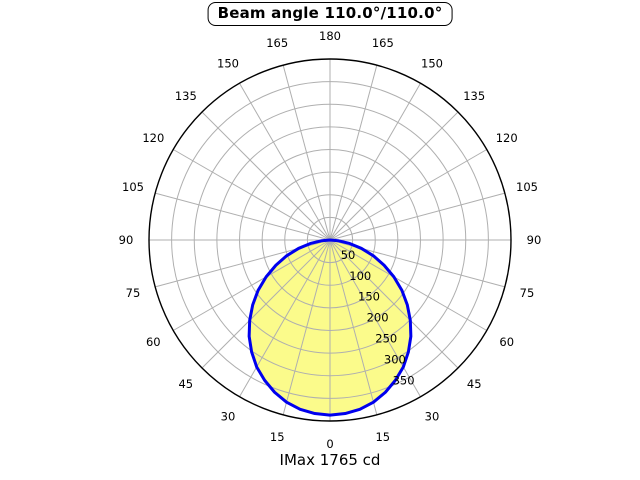  I want to click on radius-tick-labels: 50 100 150 200 250 300 350, so click(378, 317).